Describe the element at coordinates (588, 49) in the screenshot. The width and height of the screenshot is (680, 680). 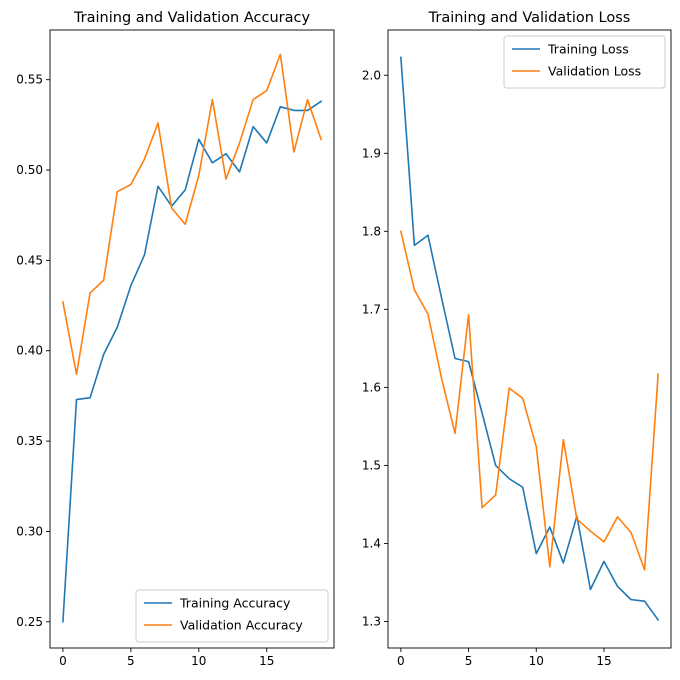
I see `legend-label: Training Loss` at that location.